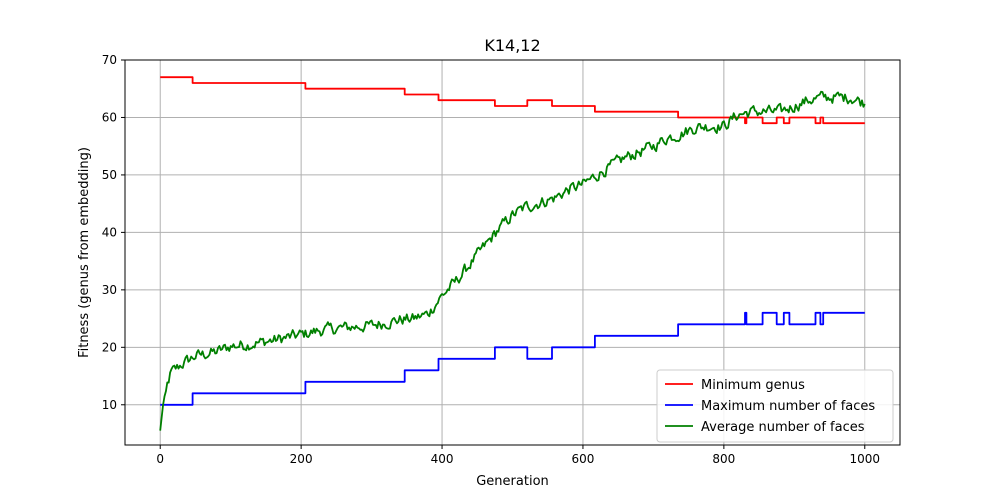  What do you see at coordinates (723, 459) in the screenshot?
I see `x-tick-label: 800` at bounding box center [723, 459].